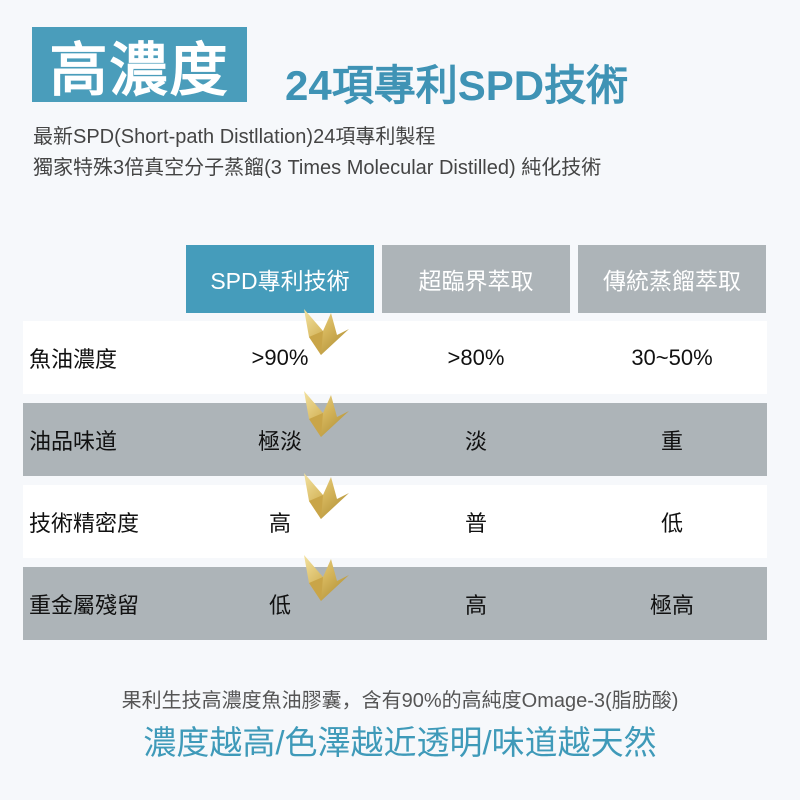 The width and height of the screenshot is (800, 800). What do you see at coordinates (672, 279) in the screenshot?
I see `header-traditional: 傳統蒸餾萃取` at bounding box center [672, 279].